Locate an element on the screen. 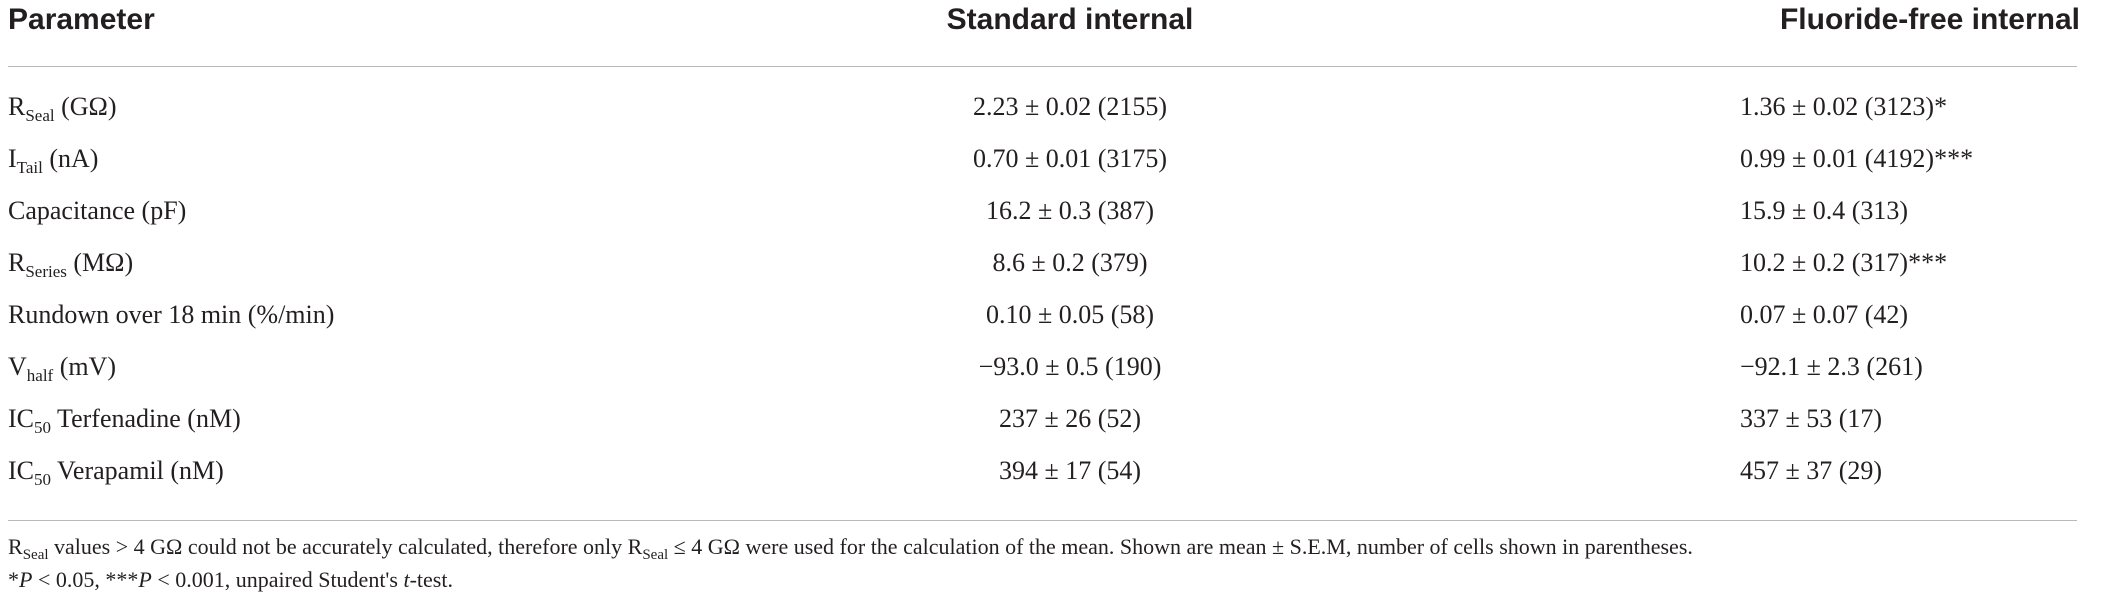 The width and height of the screenshot is (2117, 611). param-main: Capacitance (pF) is located at coordinates (97, 210).